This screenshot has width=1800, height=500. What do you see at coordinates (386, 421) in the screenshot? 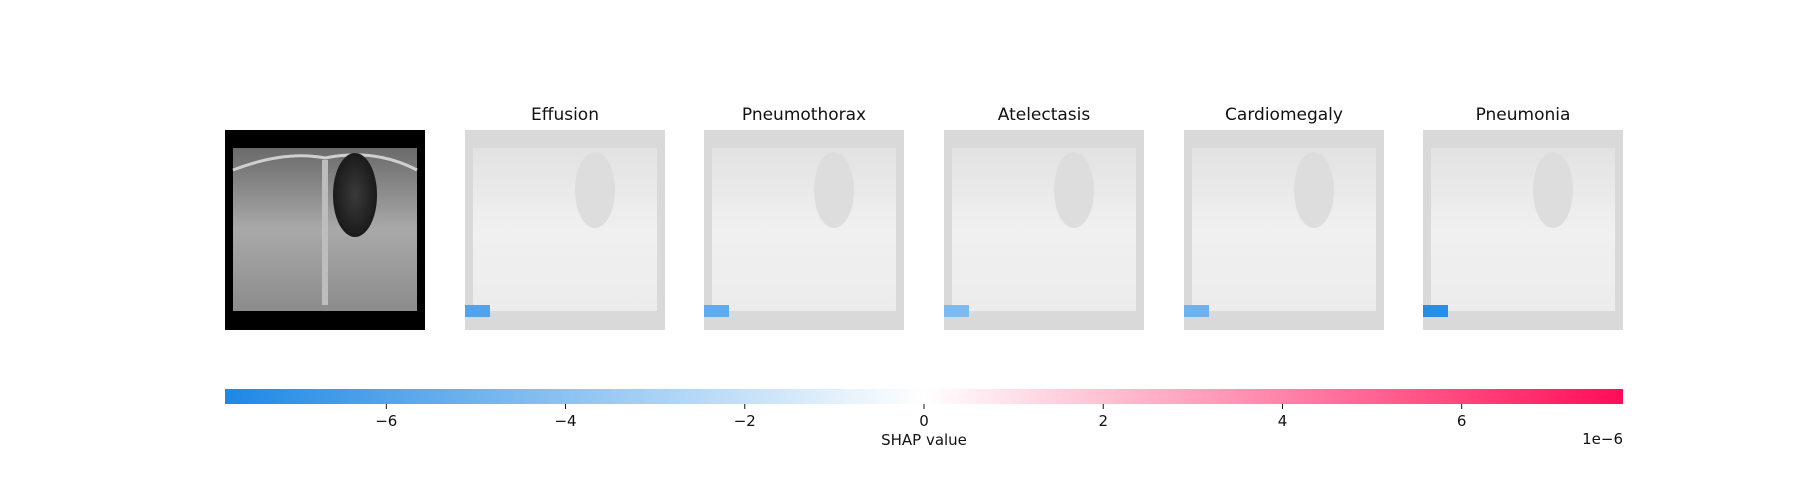
I see `colorbar-tick-label: −6` at bounding box center [386, 421].